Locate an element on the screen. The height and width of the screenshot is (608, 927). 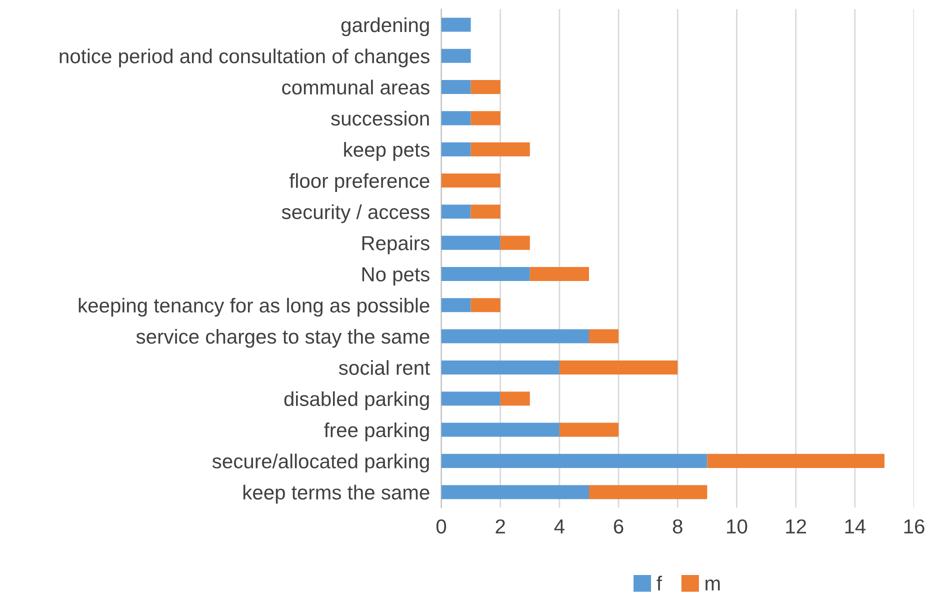
x-tick-label: 14 is located at coordinates (855, 527).